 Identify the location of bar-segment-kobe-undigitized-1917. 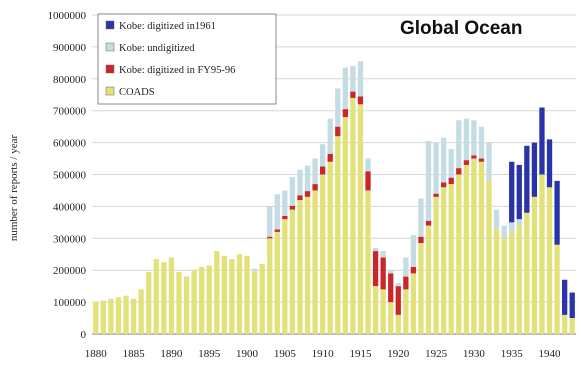
(375, 249).